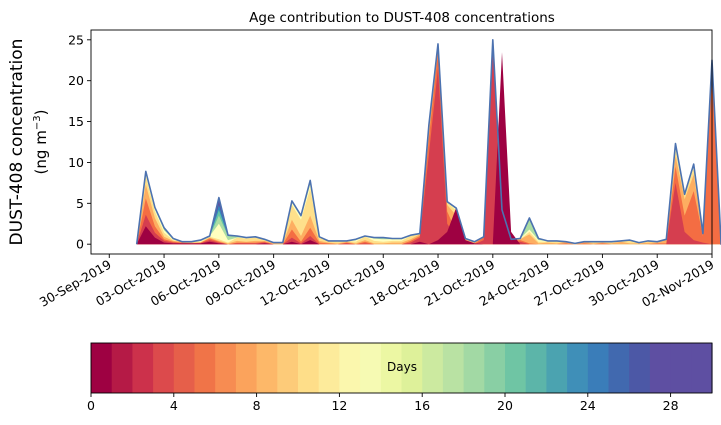 This screenshot has height=425, width=721. I want to click on colorbar-tick-label-28: 28, so click(671, 405).